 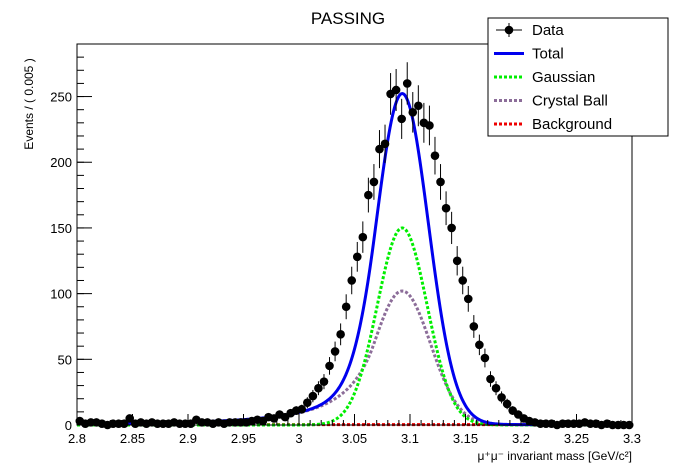 I want to click on legend: Data Total Gaussian Crystal Ball Background, so click(x=578, y=77).